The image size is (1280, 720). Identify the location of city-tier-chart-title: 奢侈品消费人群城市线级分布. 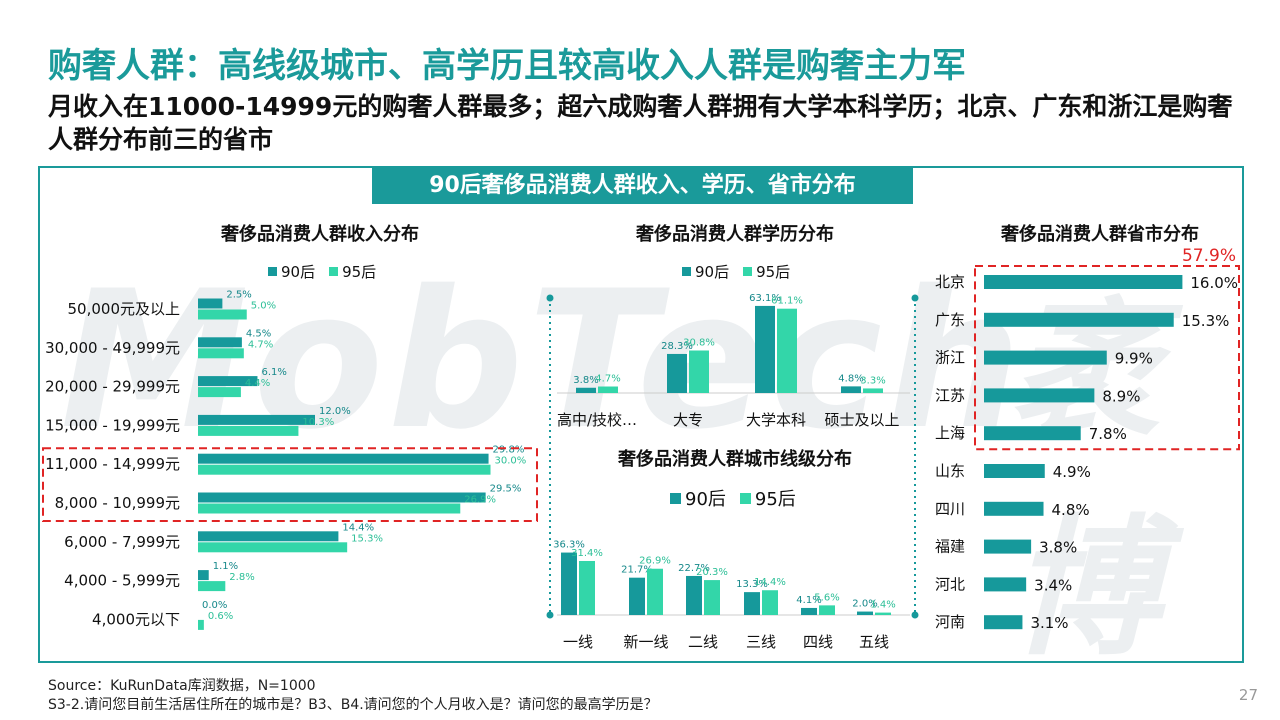
(735, 459).